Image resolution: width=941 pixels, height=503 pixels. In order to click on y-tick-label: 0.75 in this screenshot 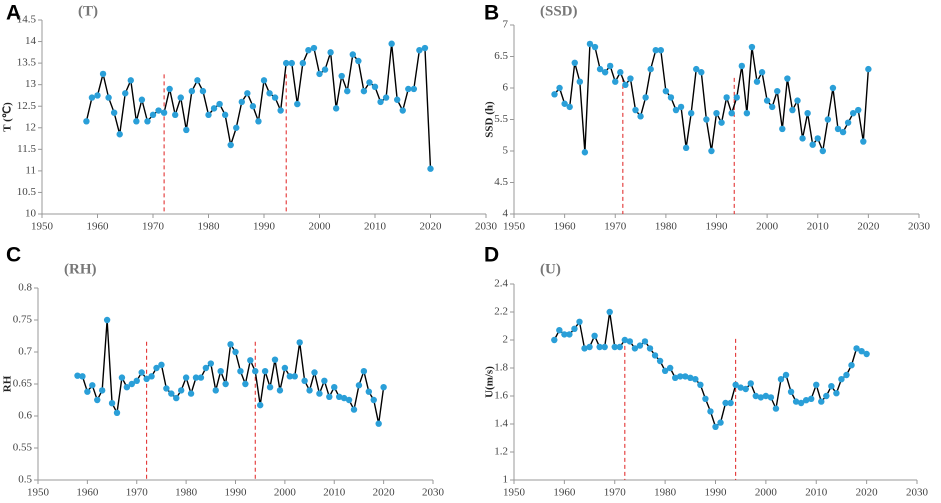, I will do `click(23, 320)`.